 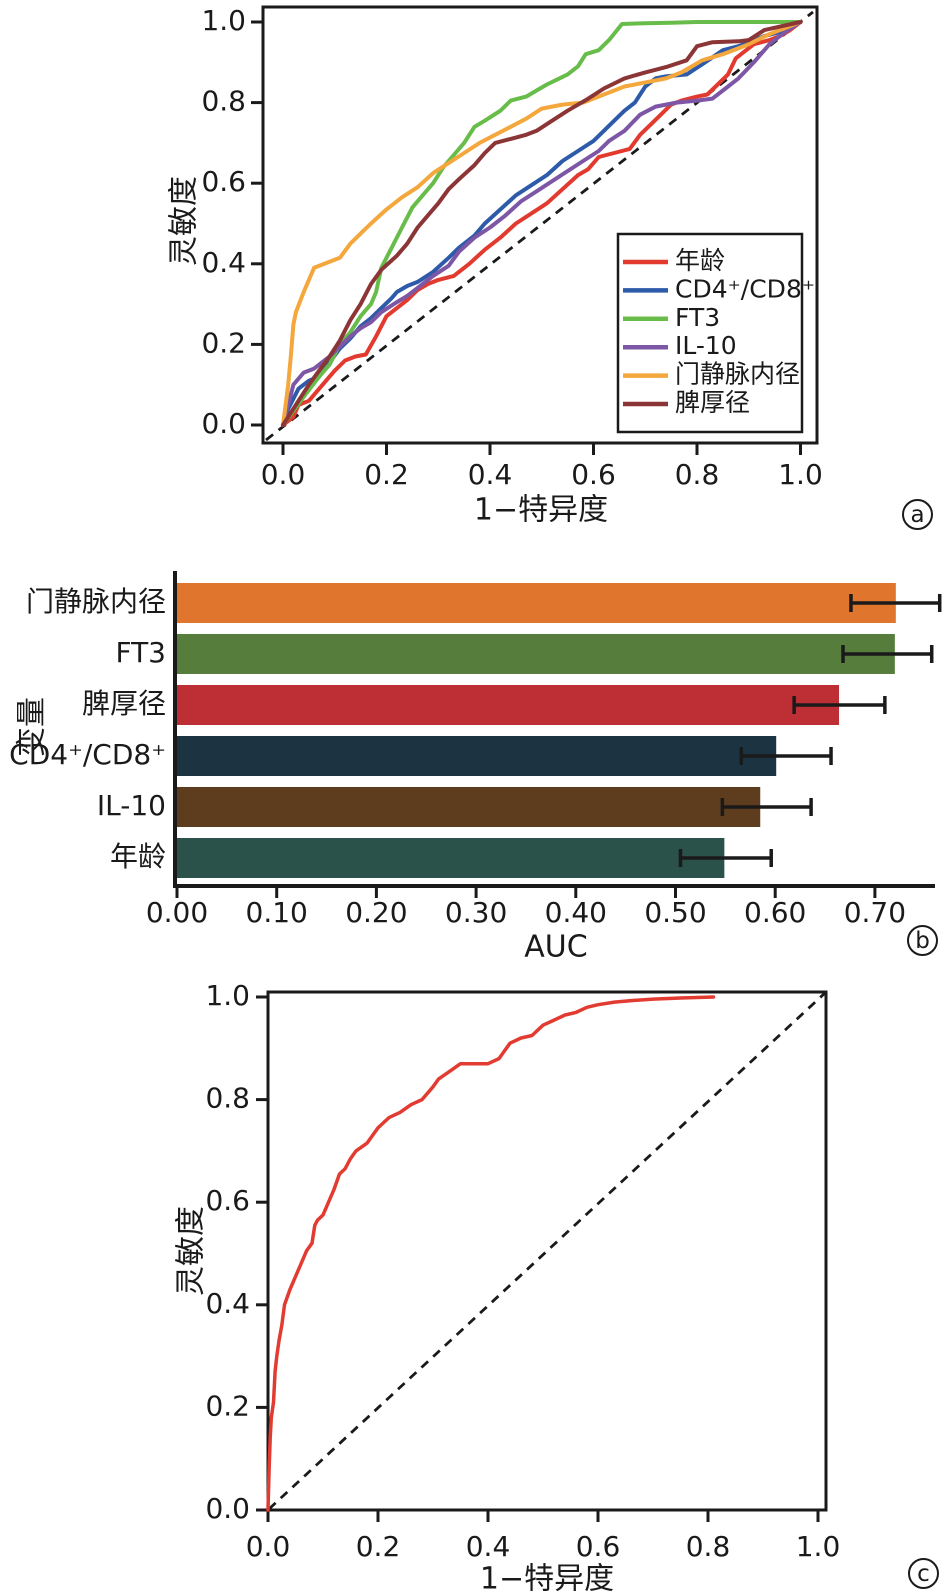 What do you see at coordinates (283, 474) in the screenshot?
I see `x-tick-label-a: 0.0` at bounding box center [283, 474].